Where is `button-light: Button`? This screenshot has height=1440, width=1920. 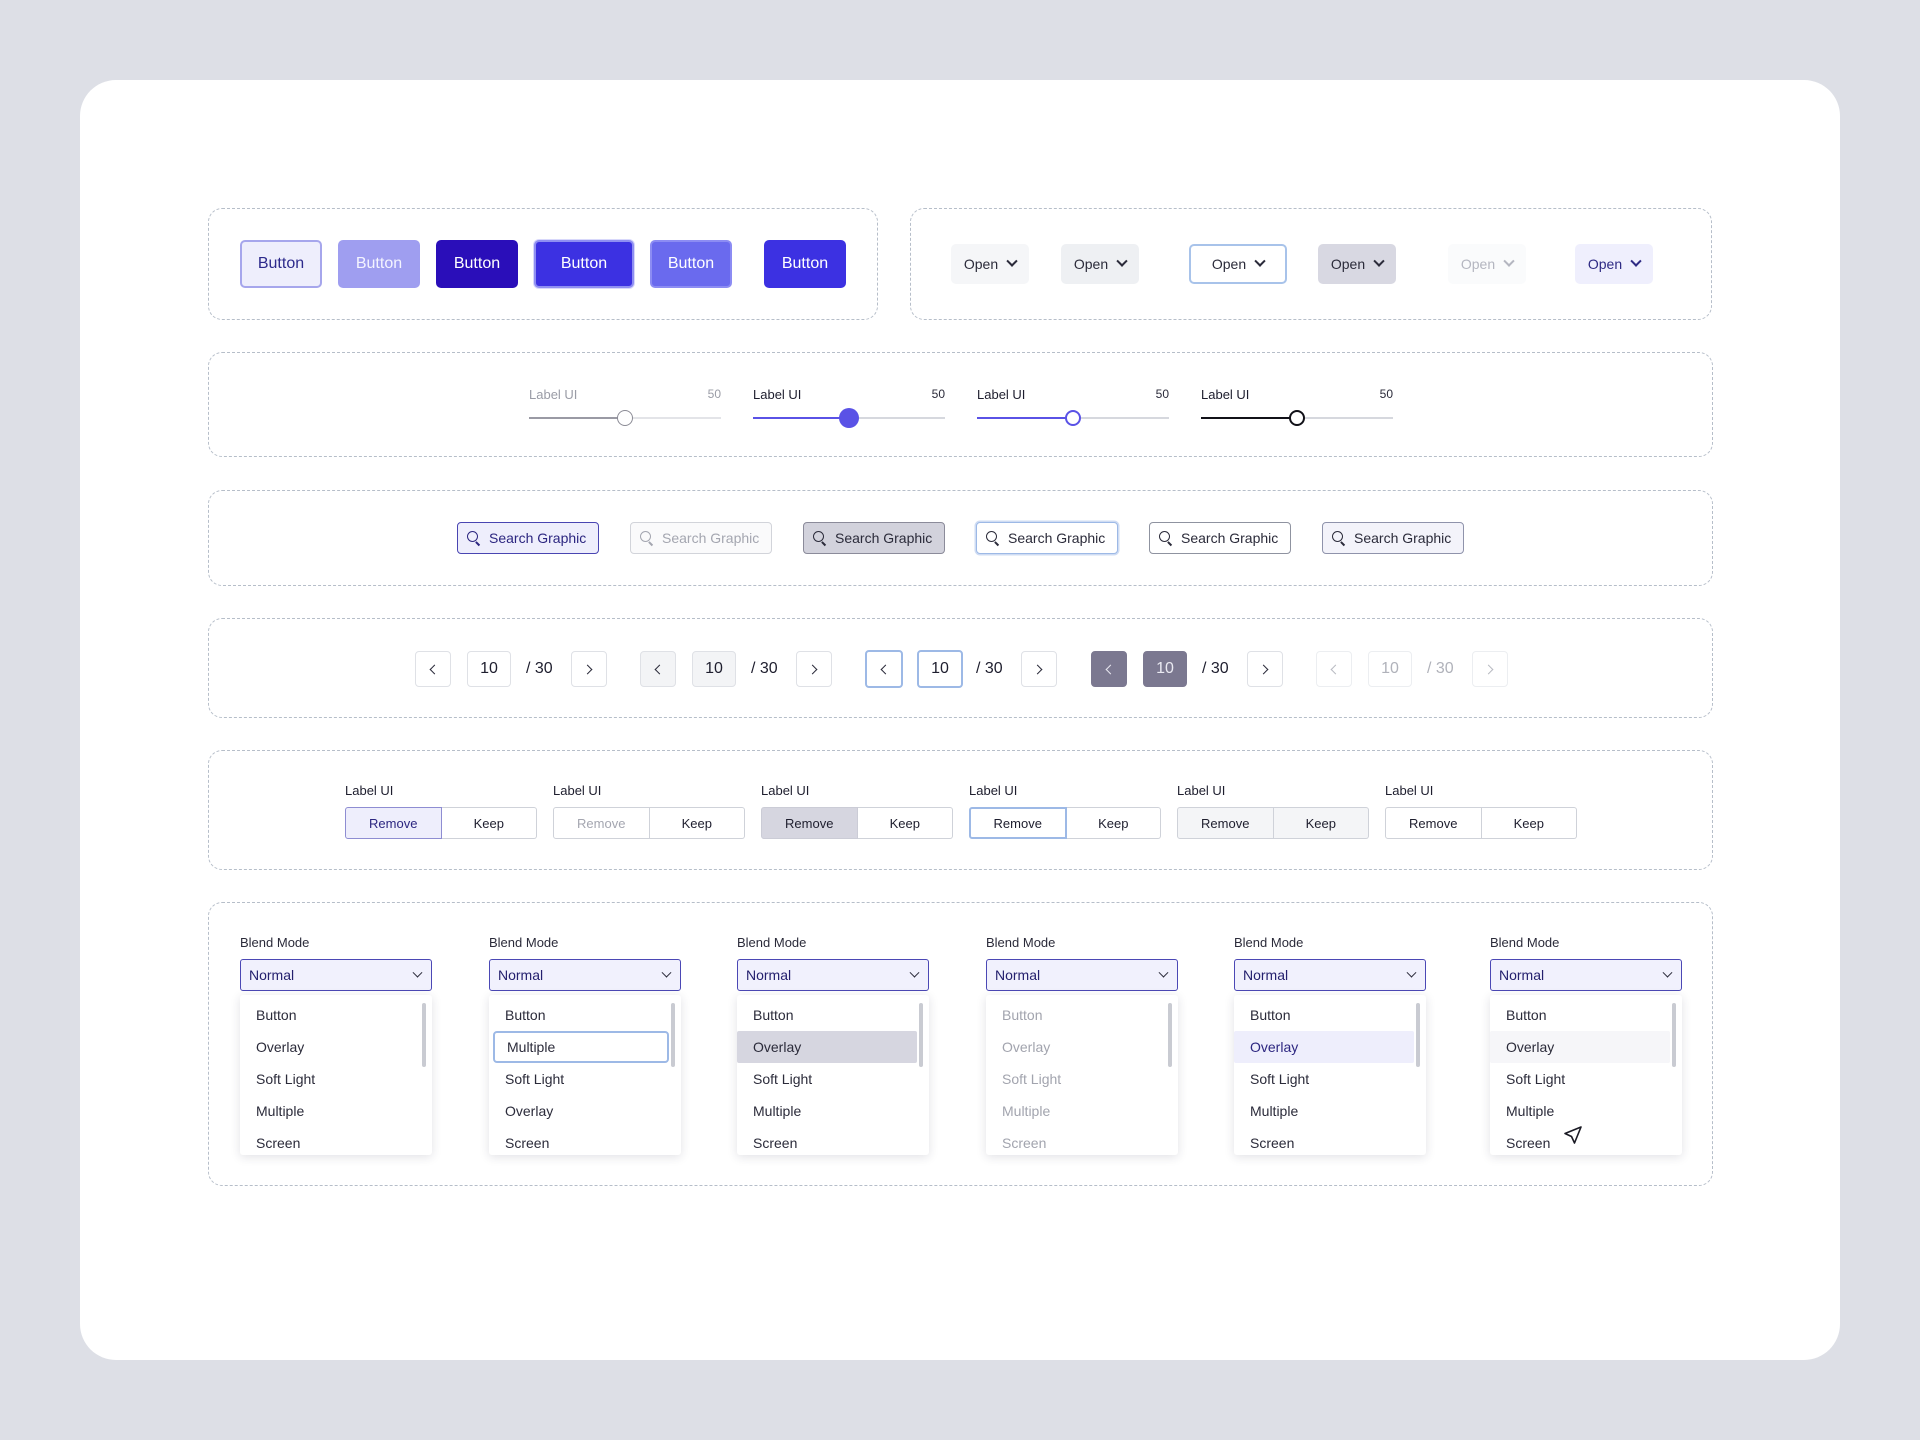
button-light: Button is located at coordinates (379, 264).